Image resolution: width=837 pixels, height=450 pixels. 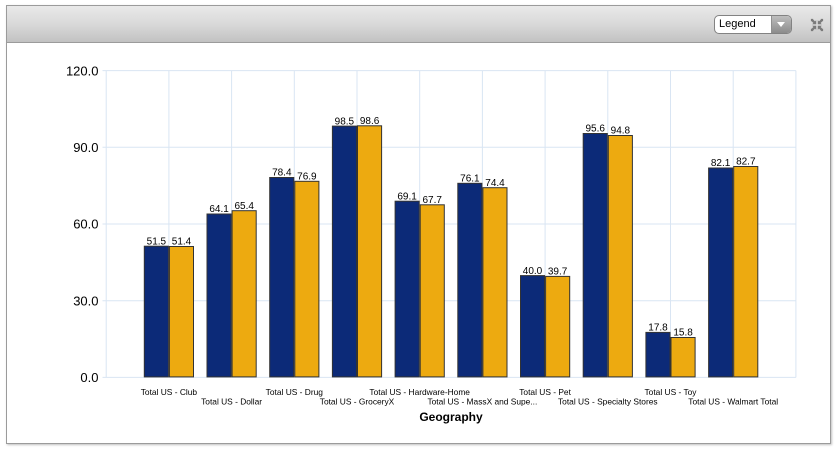 What do you see at coordinates (219, 209) in the screenshot?
I see `svg-text: 64.1` at bounding box center [219, 209].